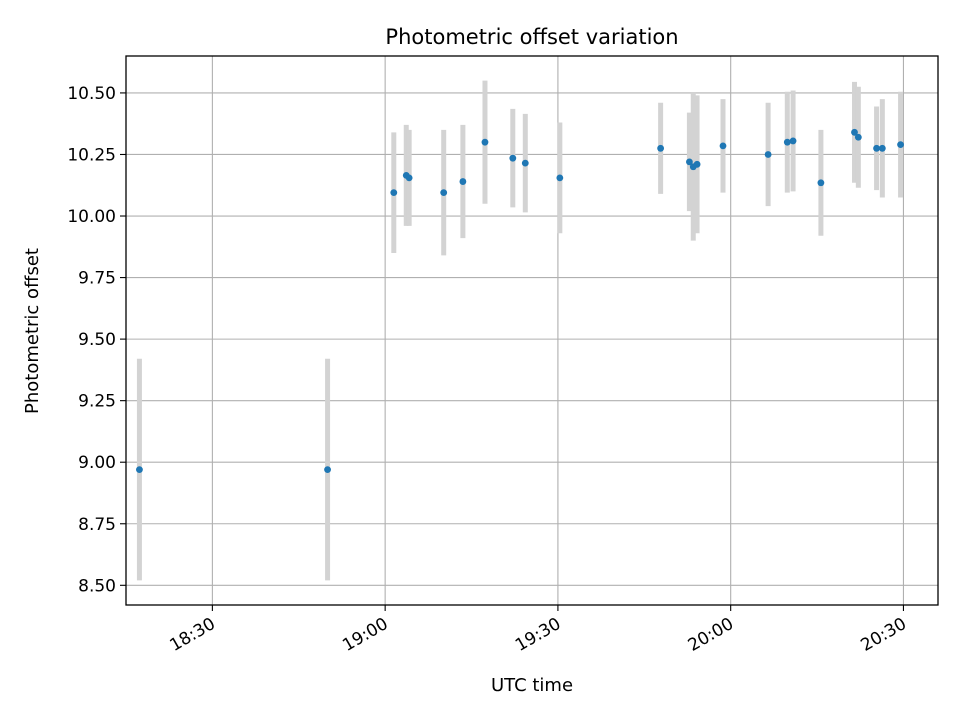 This screenshot has height=720, width=960. Describe the element at coordinates (91, 94) in the screenshot. I see `y-tick-label: 10.50` at that location.